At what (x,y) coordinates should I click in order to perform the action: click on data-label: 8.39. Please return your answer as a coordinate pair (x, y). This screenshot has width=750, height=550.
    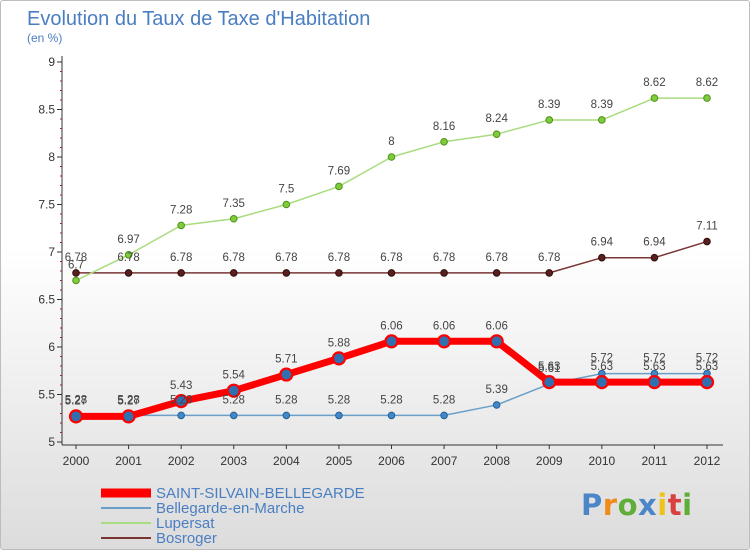
    Looking at the image, I should click on (602, 105).